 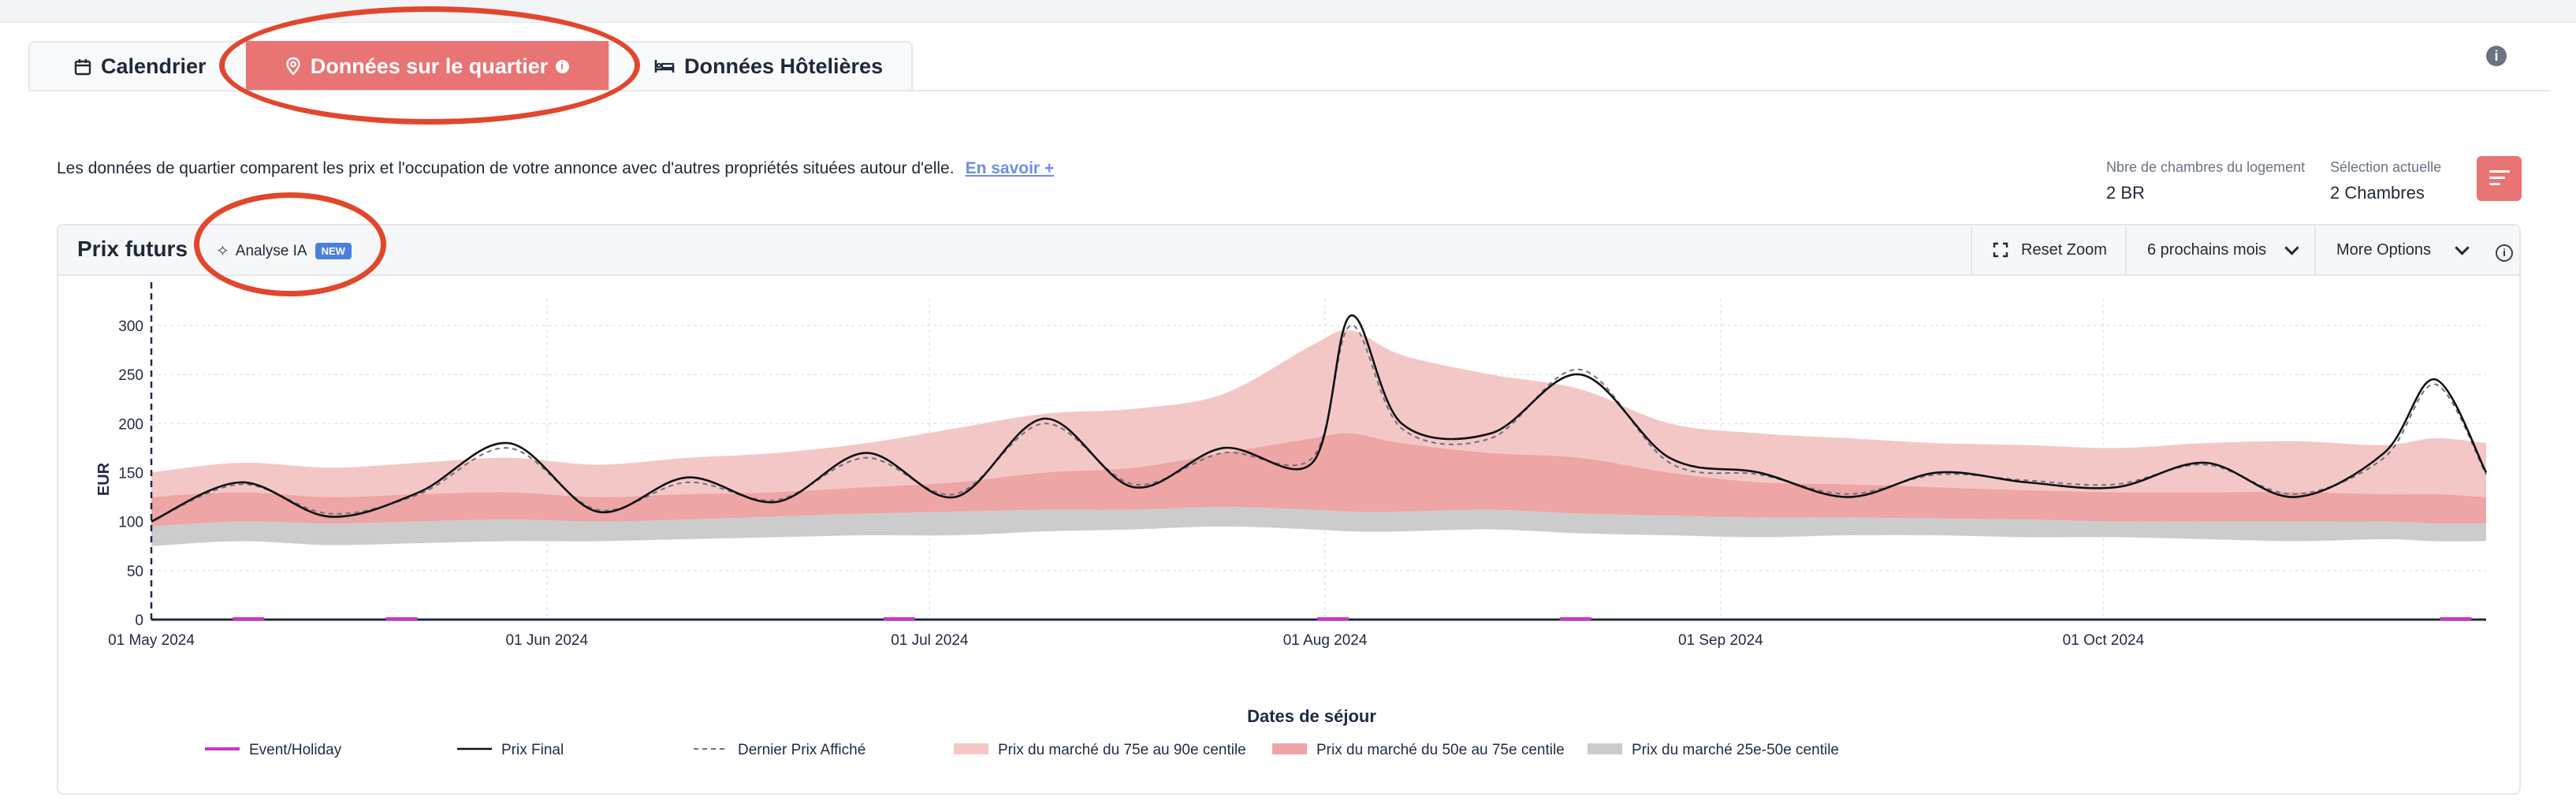 What do you see at coordinates (2499, 178) in the screenshot?
I see `filter-button` at bounding box center [2499, 178].